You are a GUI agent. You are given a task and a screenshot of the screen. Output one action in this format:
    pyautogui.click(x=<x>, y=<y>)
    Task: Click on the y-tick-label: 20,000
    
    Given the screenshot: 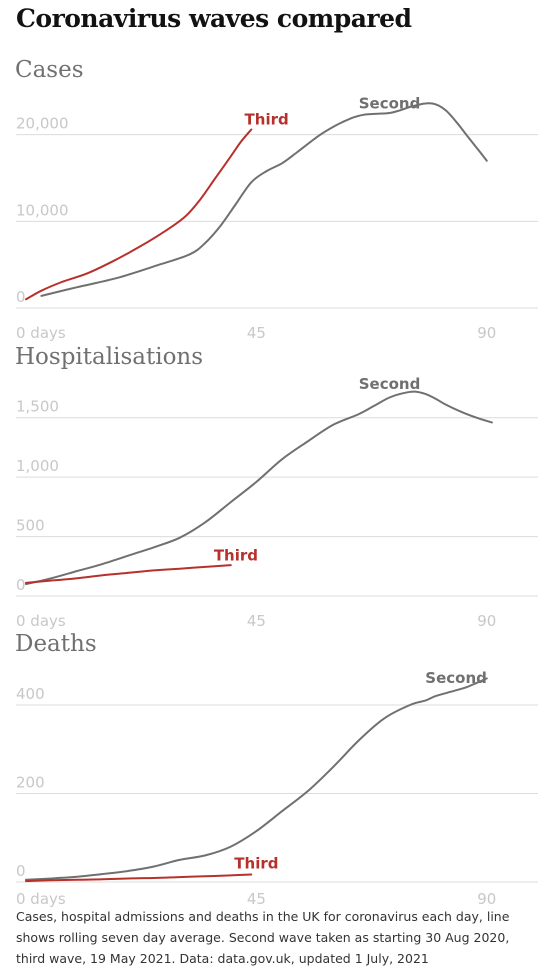 What is the action you would take?
    pyautogui.click(x=42, y=124)
    